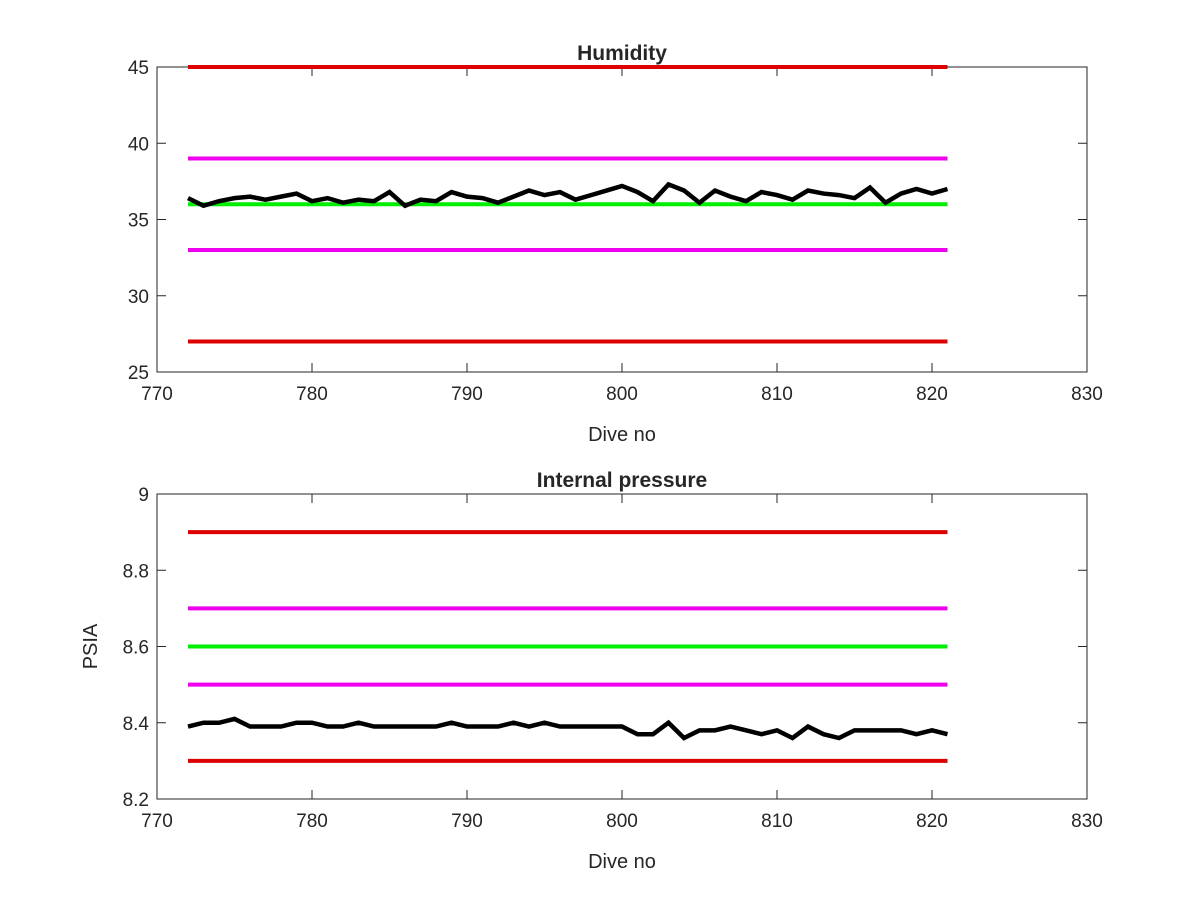 The width and height of the screenshot is (1200, 900). Describe the element at coordinates (136, 800) in the screenshot. I see `y-tick-label: 8.2` at that location.